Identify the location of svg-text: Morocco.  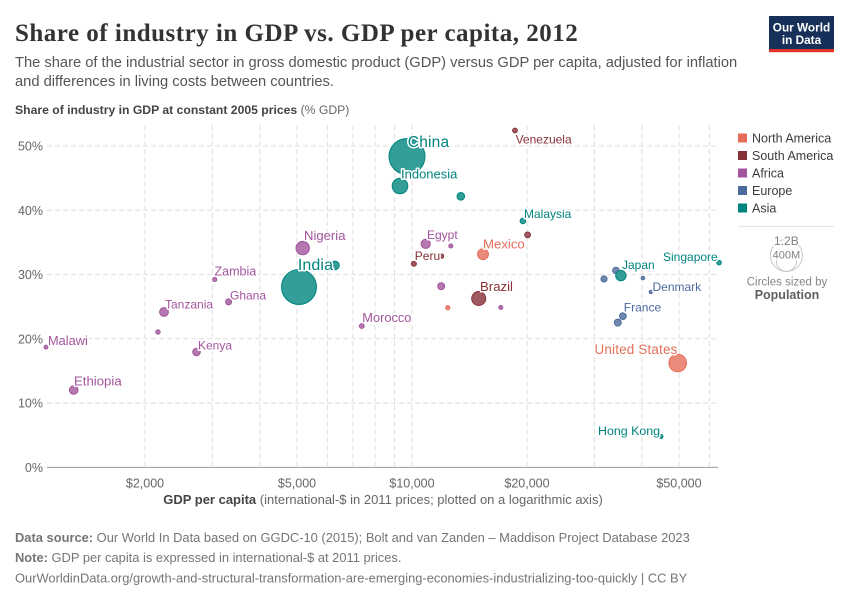
(386, 317).